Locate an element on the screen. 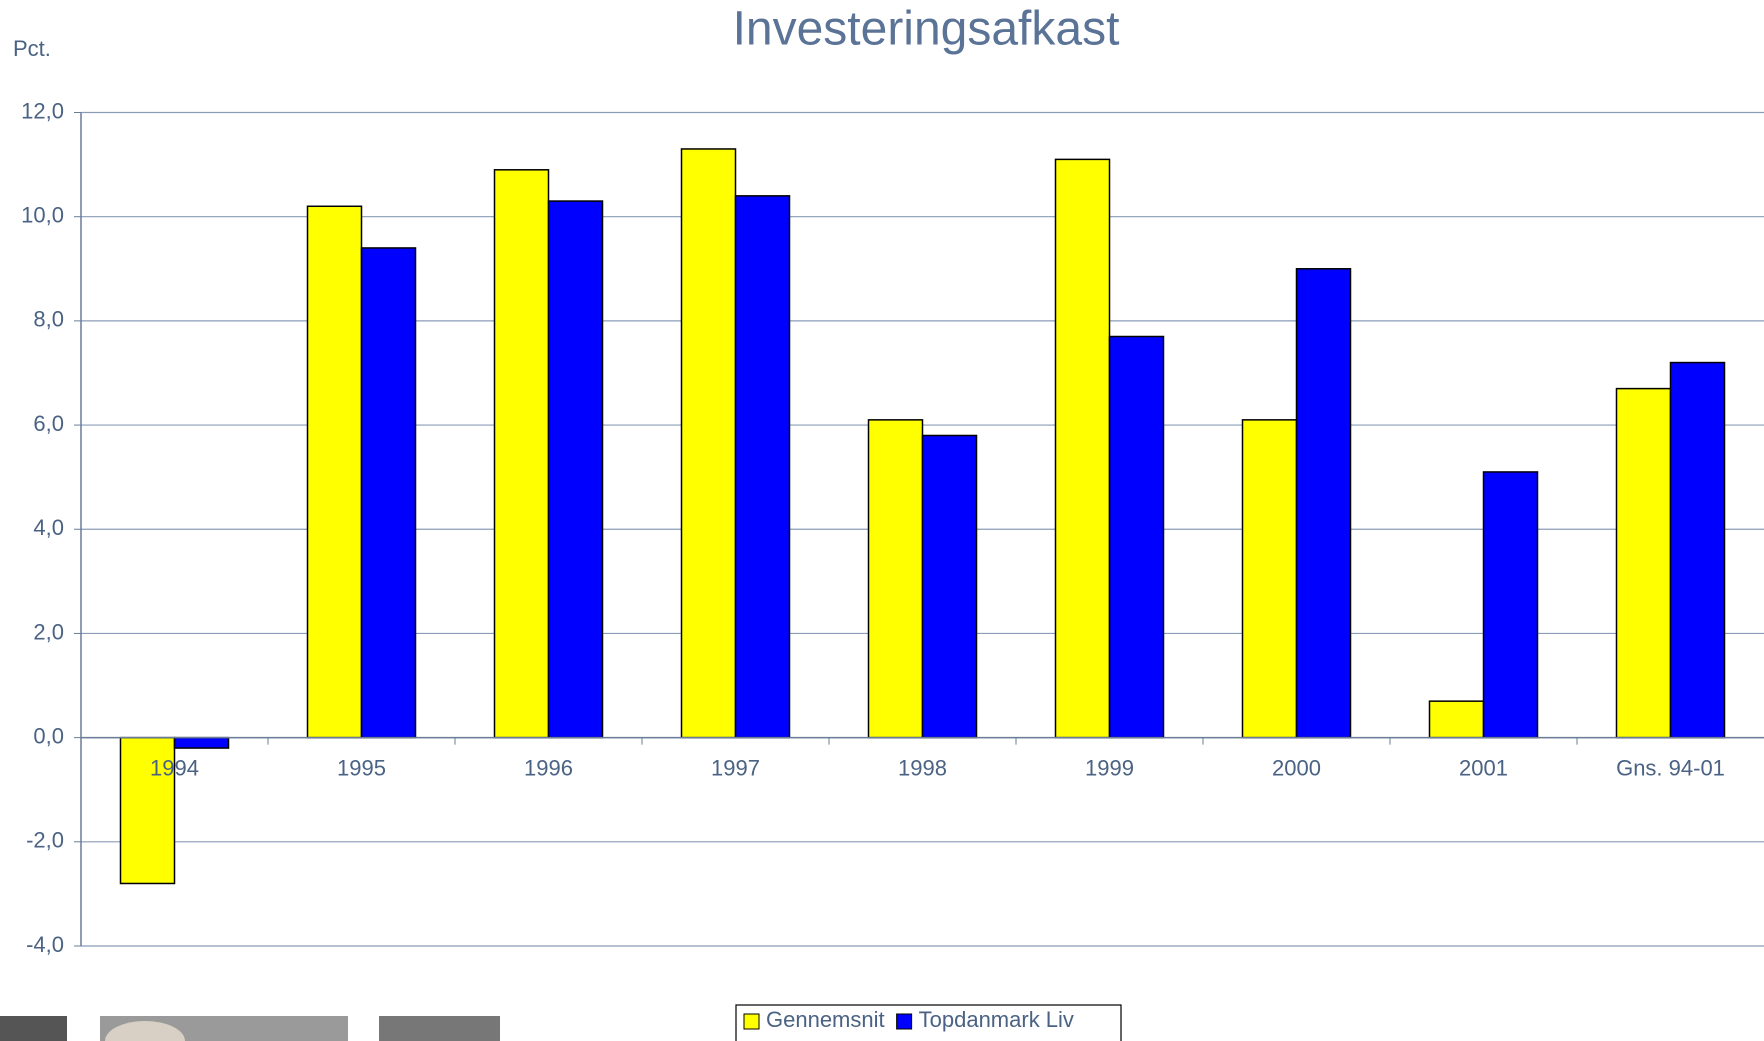  x-tick-label: Gns. 94-01 is located at coordinates (1670, 767).